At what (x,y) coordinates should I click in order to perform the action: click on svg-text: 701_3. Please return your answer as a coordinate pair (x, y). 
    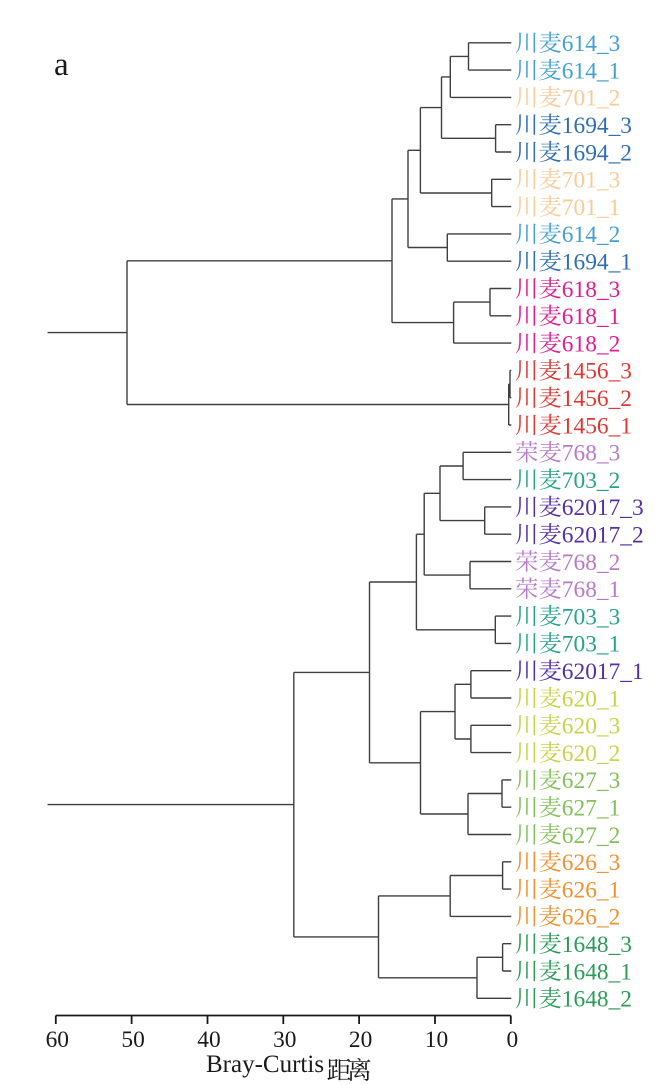
    Looking at the image, I should click on (591, 181).